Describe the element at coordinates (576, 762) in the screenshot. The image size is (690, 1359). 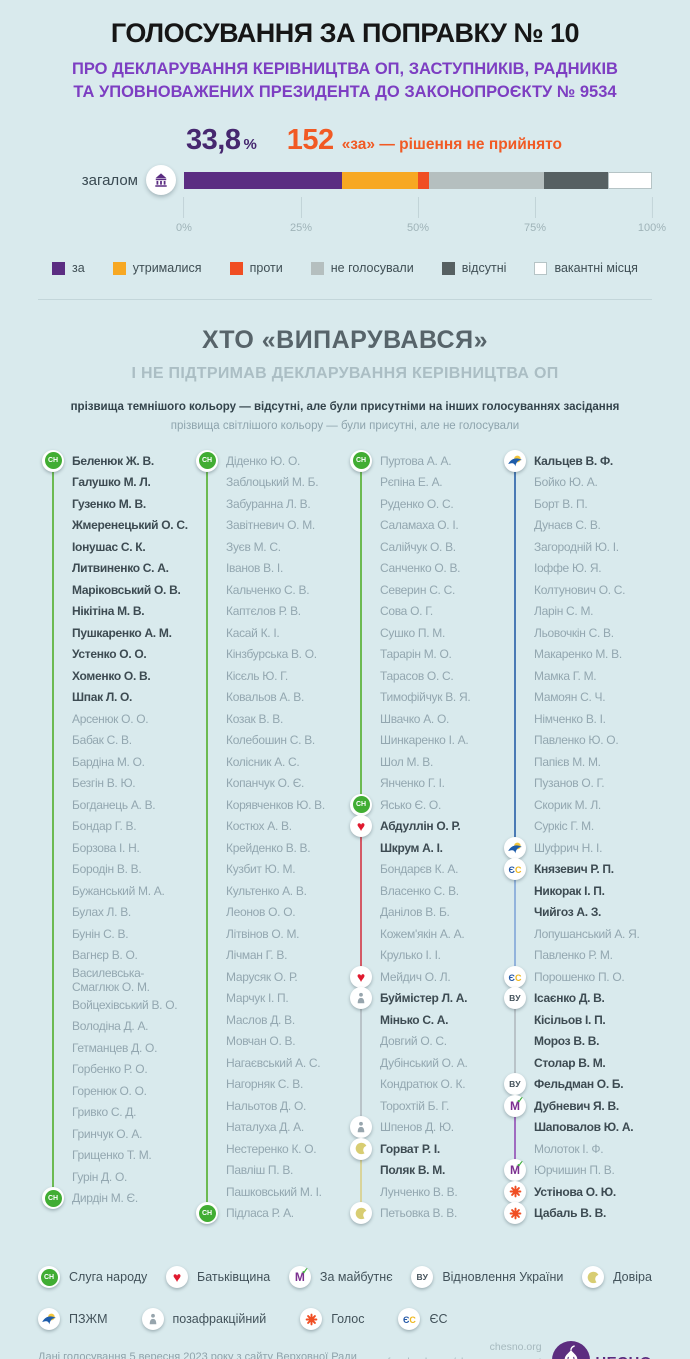
I see `mp-row: Папієв М. М.` at that location.